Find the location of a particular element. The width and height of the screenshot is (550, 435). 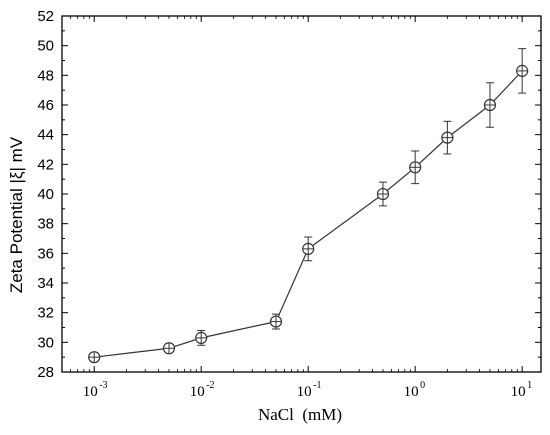

y-tick-label: 28 is located at coordinates (45, 372).